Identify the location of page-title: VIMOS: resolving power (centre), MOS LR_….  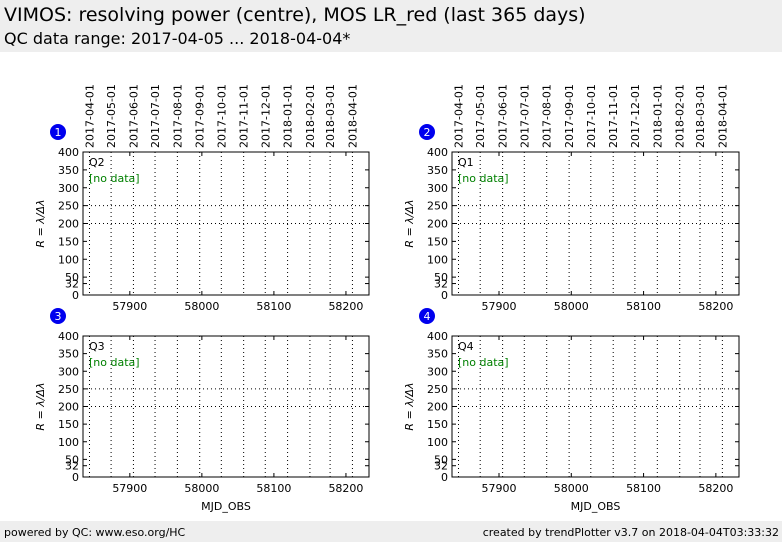
(295, 15).